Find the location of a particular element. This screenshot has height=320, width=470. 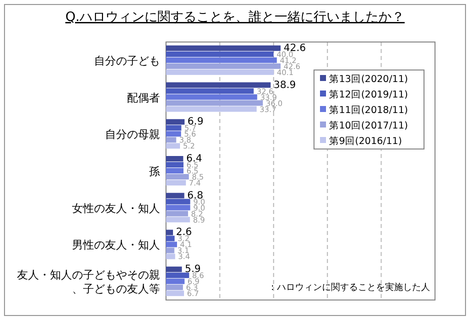

y-tick-label: 女性の友人・知人 is located at coordinates (116, 208).